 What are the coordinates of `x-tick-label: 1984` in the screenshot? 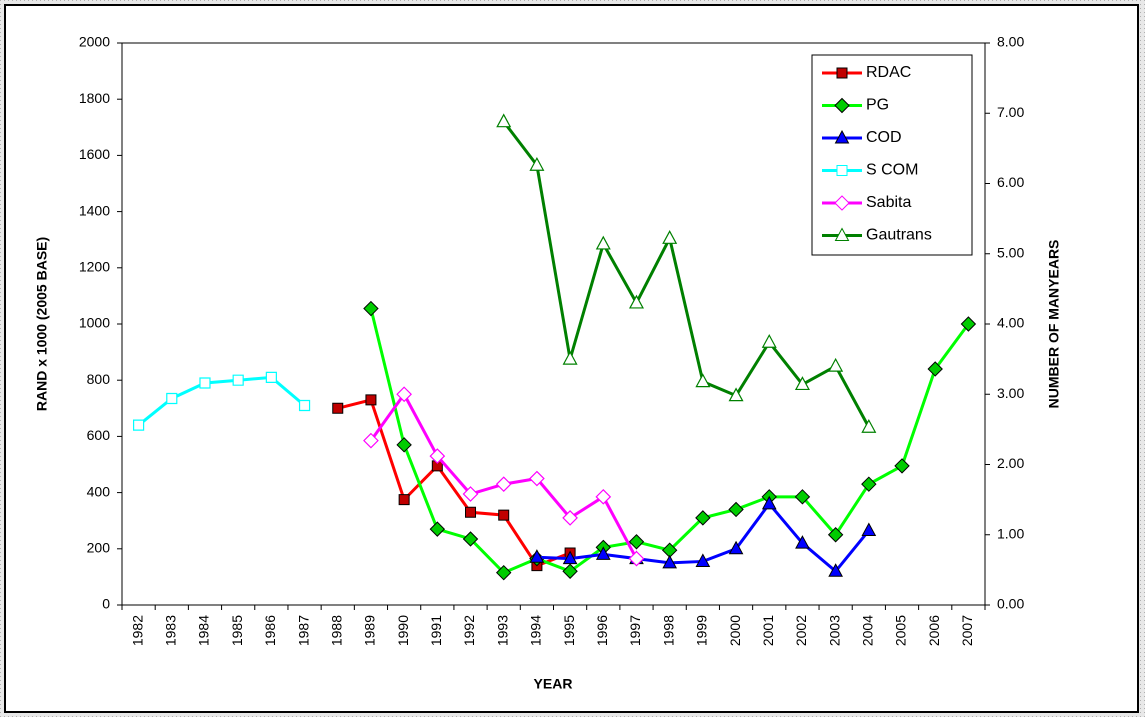 It's located at (204, 630).